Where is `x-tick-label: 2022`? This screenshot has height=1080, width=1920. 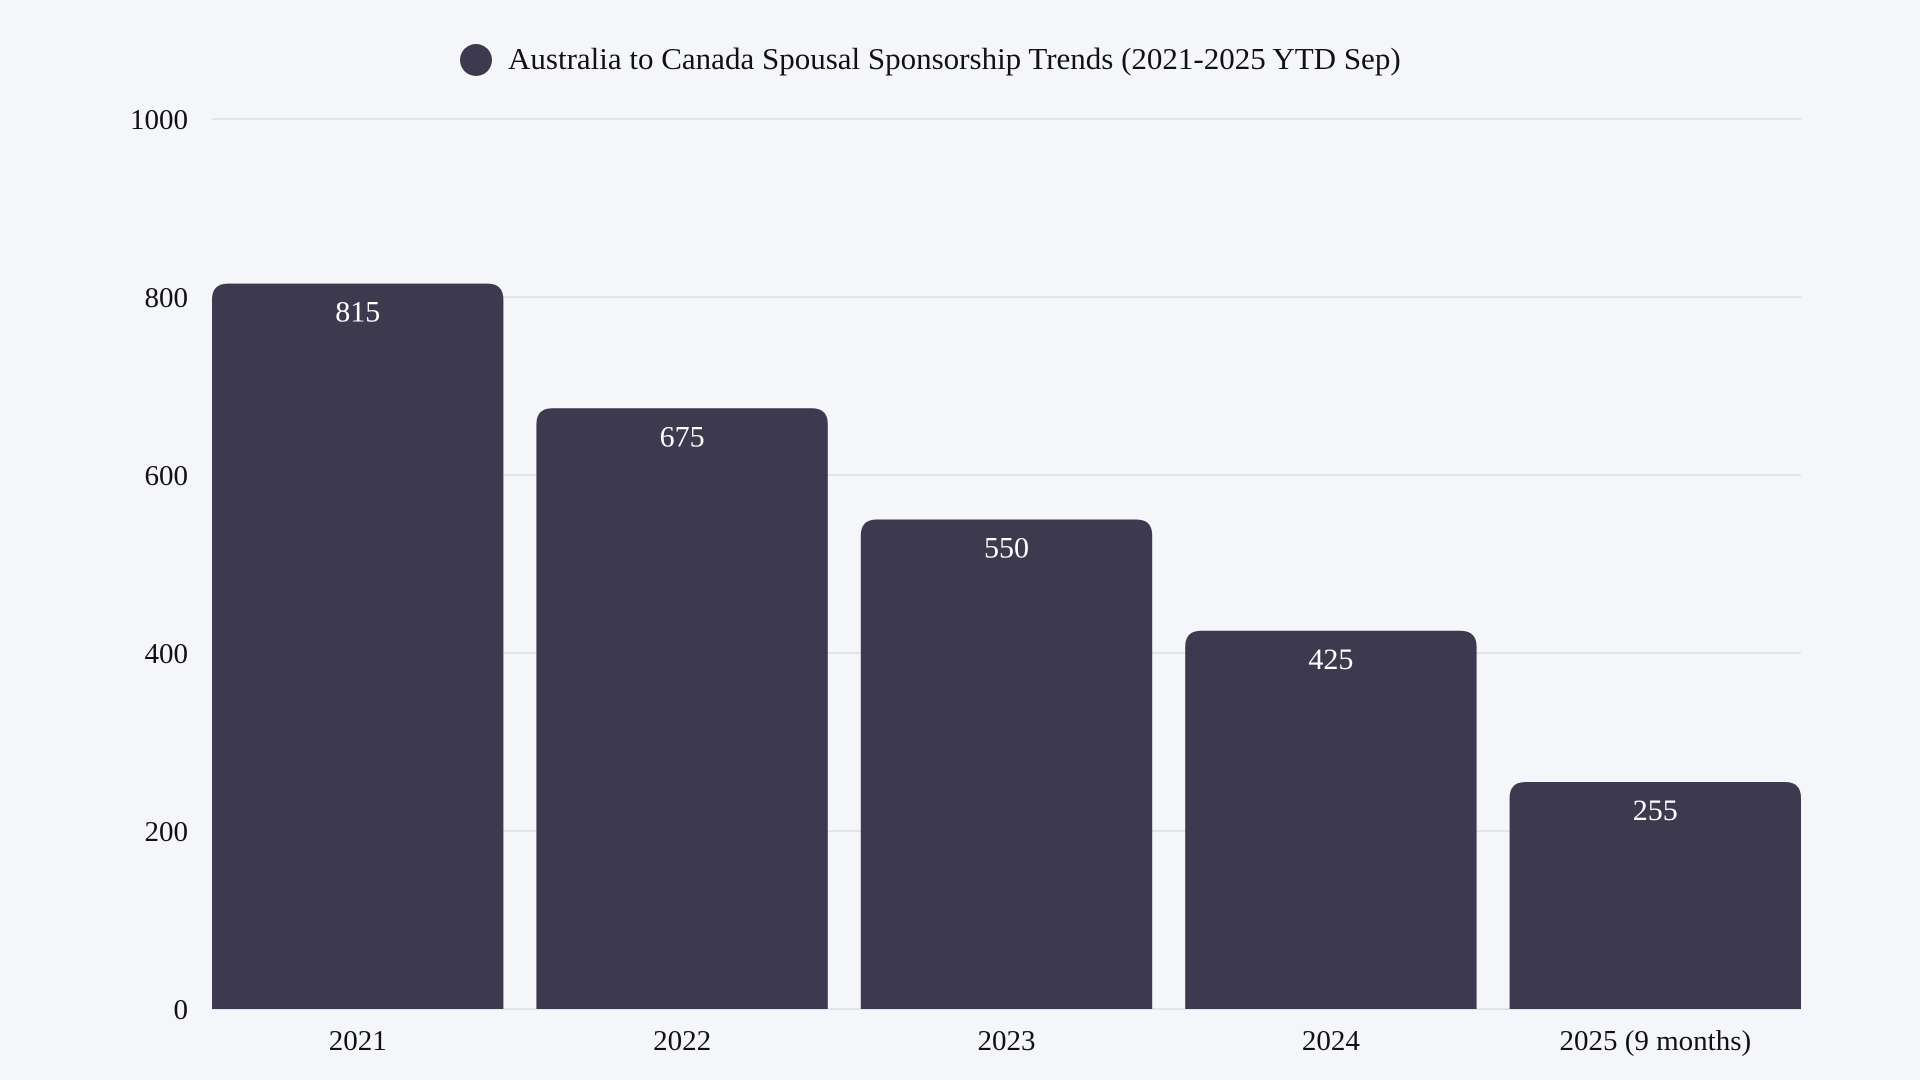
x-tick-label: 2022 is located at coordinates (682, 1041).